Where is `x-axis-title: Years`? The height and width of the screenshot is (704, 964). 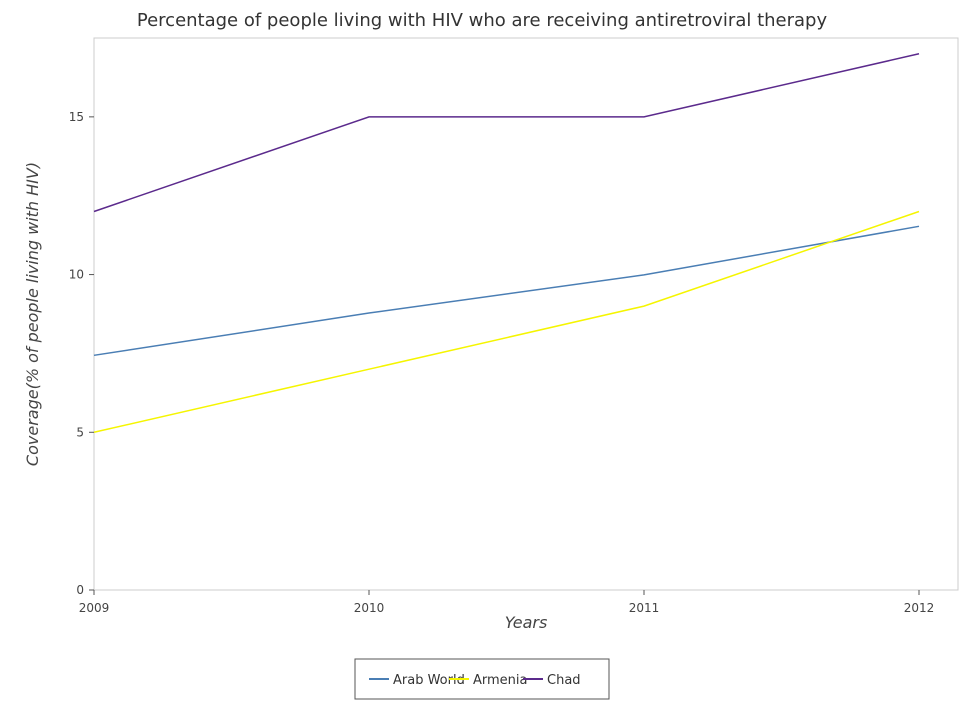 x-axis-title: Years is located at coordinates (526, 622).